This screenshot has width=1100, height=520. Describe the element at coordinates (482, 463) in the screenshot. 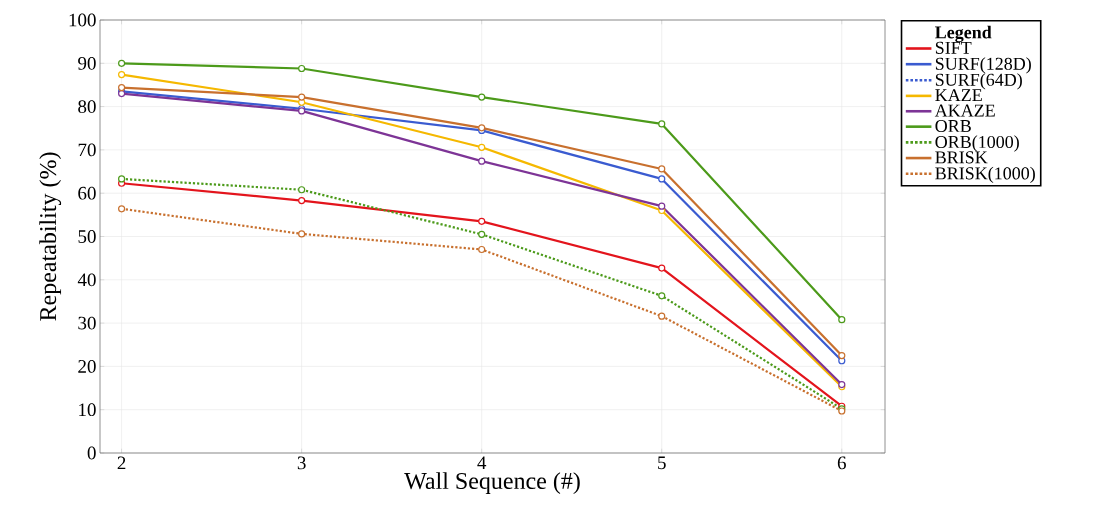

I see `x-tick-label: 4` at that location.